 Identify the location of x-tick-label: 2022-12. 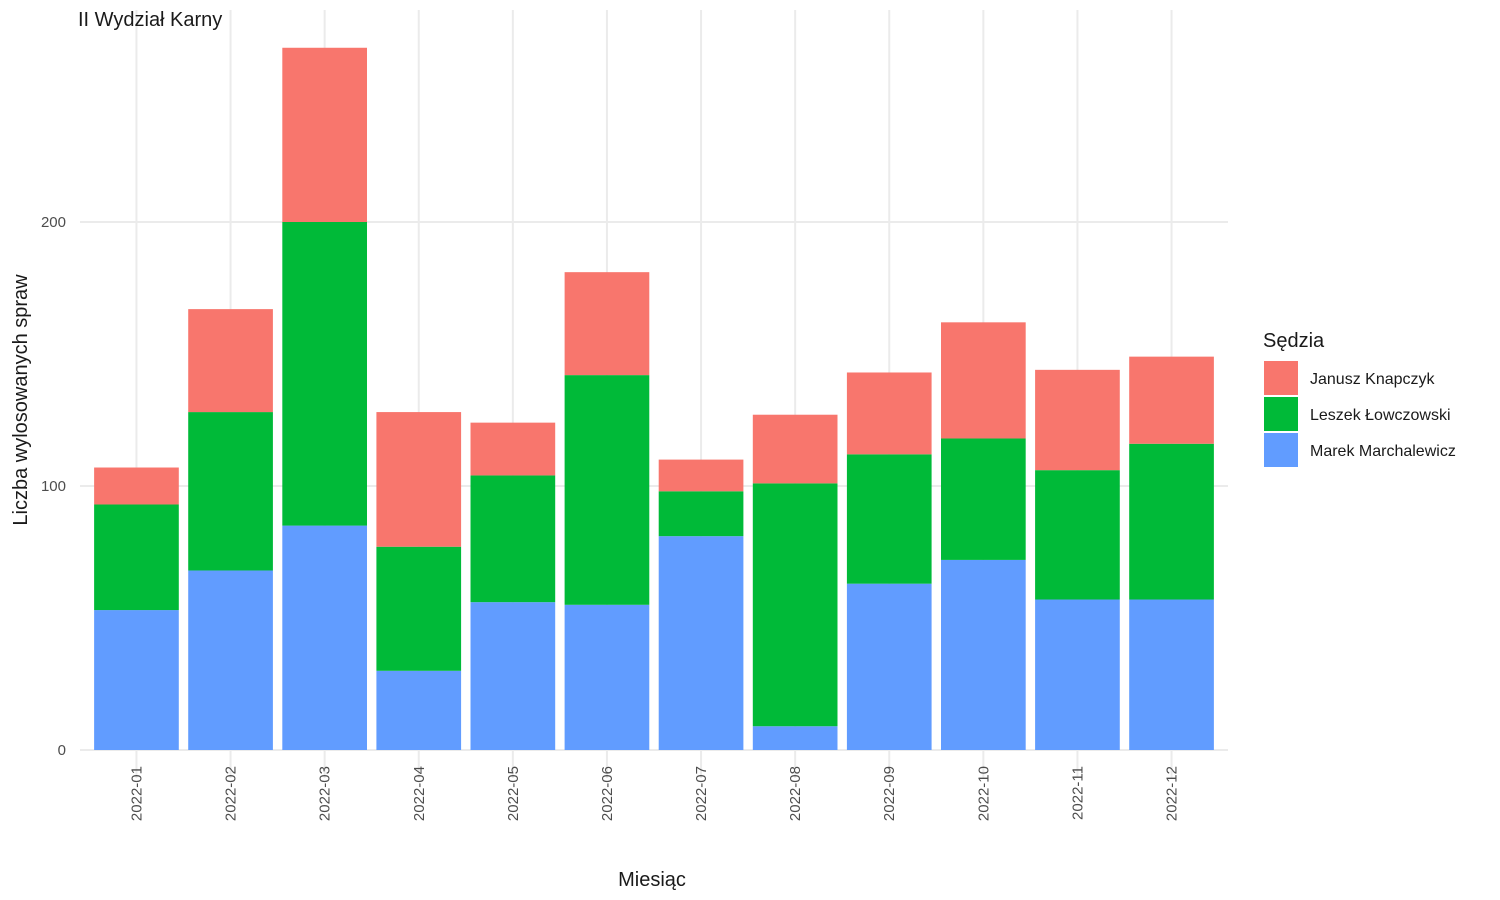
(1172, 793).